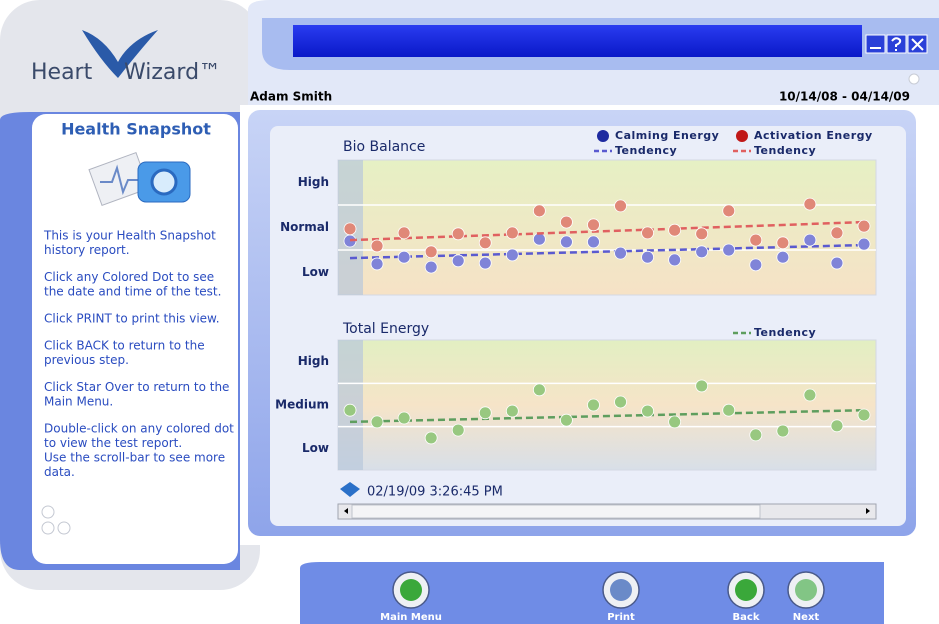 The image size is (939, 624). Describe the element at coordinates (136, 129) in the screenshot. I see `sidebar-title: Health Snapshot` at that location.